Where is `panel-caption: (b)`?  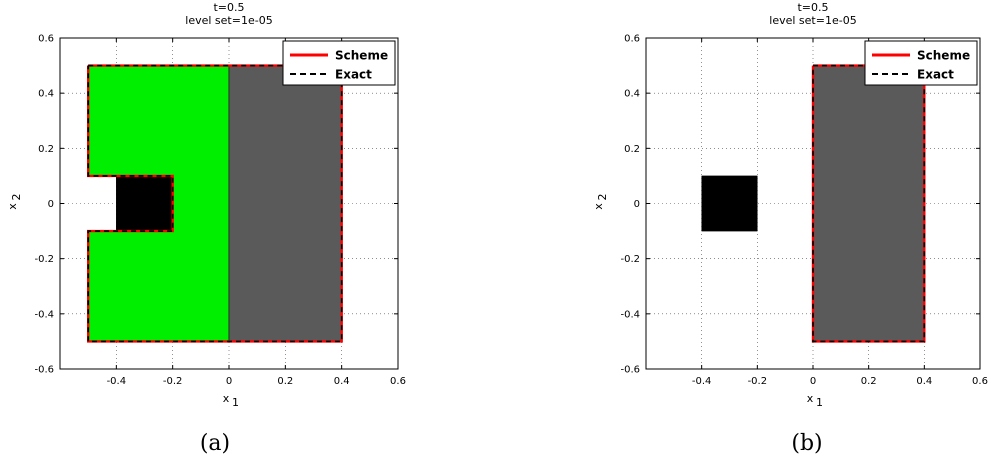
panel-caption: (b) is located at coordinates (806, 443).